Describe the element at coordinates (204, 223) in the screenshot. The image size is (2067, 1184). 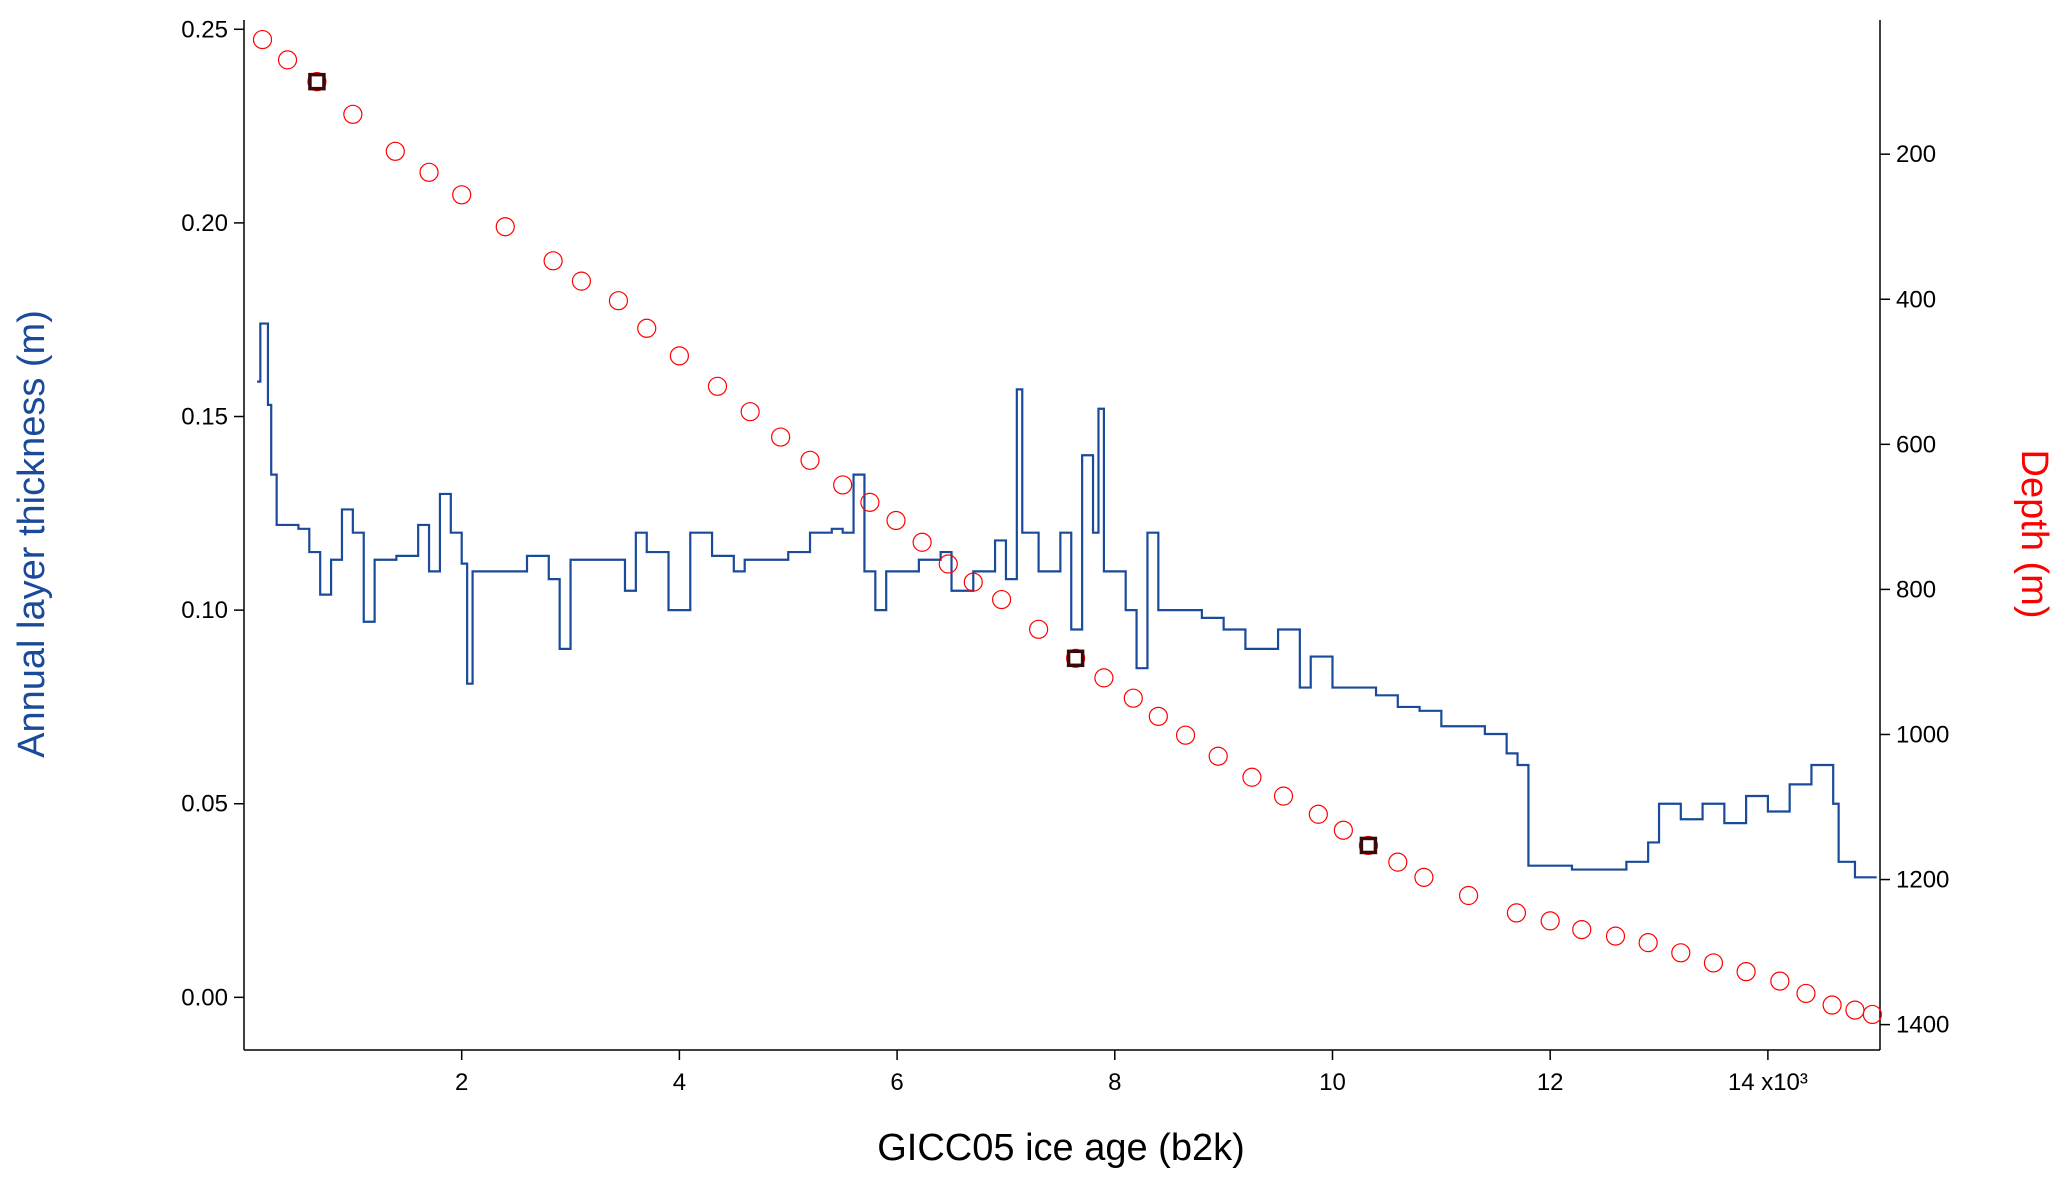
I see `y-tick-label: 0.20` at that location.